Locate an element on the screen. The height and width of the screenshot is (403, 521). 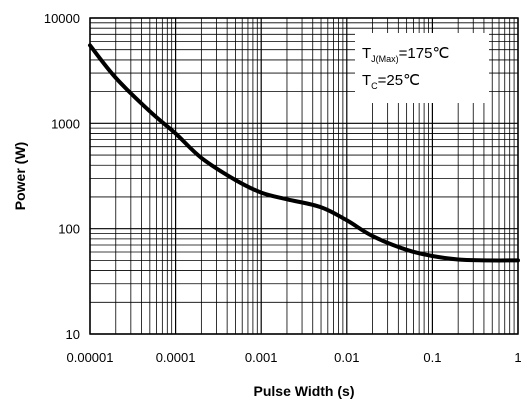
annotation-box: TJ(Max)=175℃ TC=25℃ is located at coordinates (422, 68).